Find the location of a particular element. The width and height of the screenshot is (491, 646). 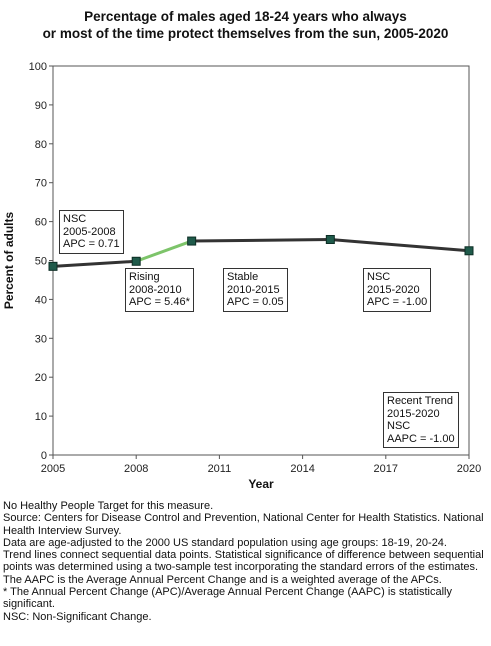

y-tick-label: 50 is located at coordinates (41, 262).